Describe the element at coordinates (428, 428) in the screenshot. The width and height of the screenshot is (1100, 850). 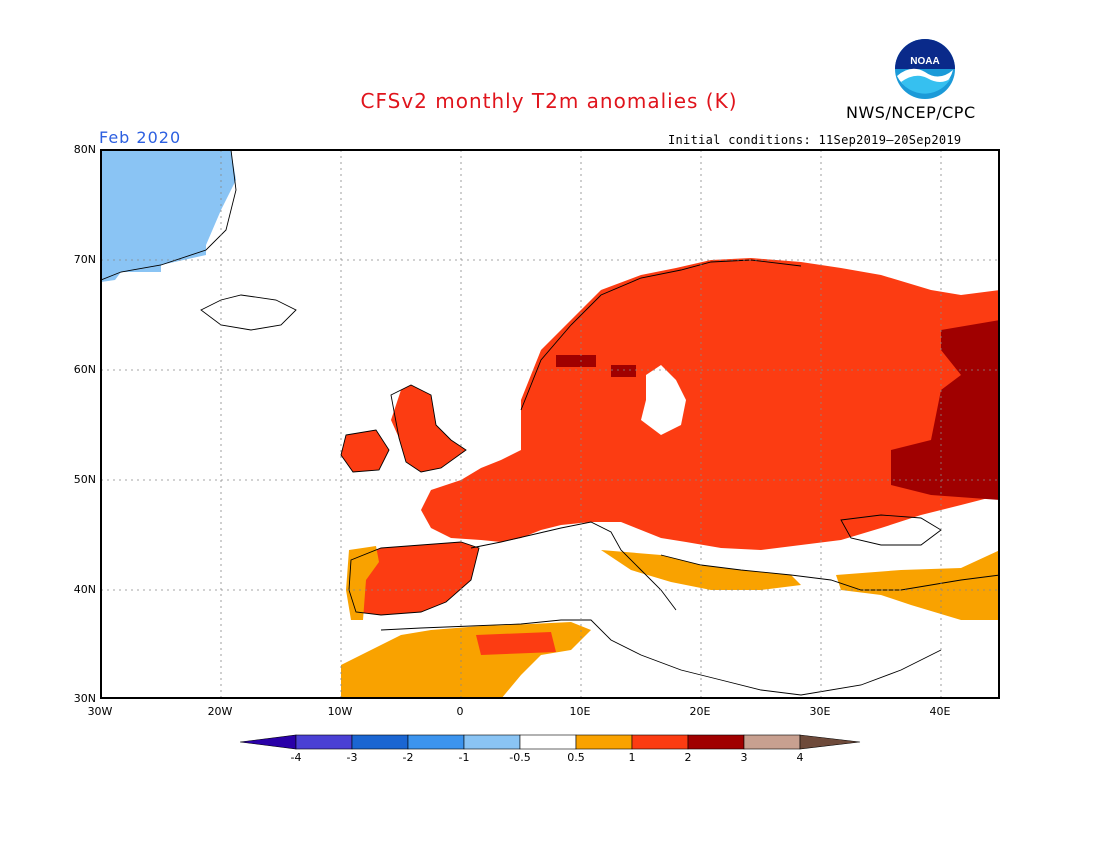
I see `region-british-isles` at that location.